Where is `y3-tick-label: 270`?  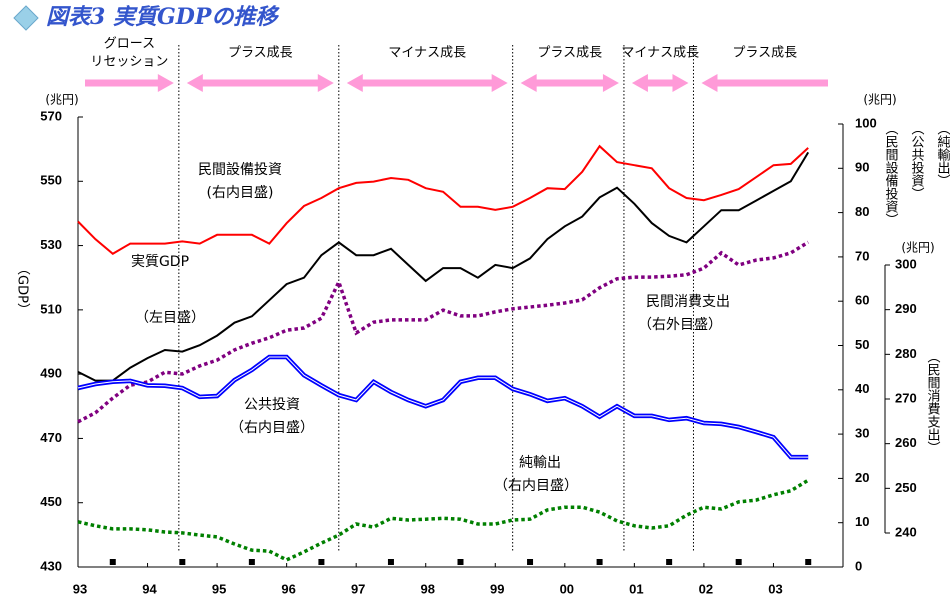 y3-tick-label: 270 is located at coordinates (906, 397).